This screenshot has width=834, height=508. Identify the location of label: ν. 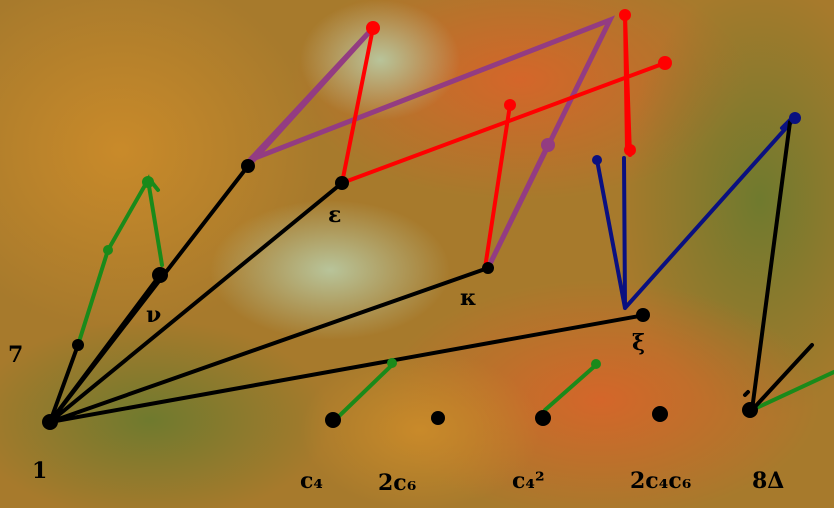
(153, 315).